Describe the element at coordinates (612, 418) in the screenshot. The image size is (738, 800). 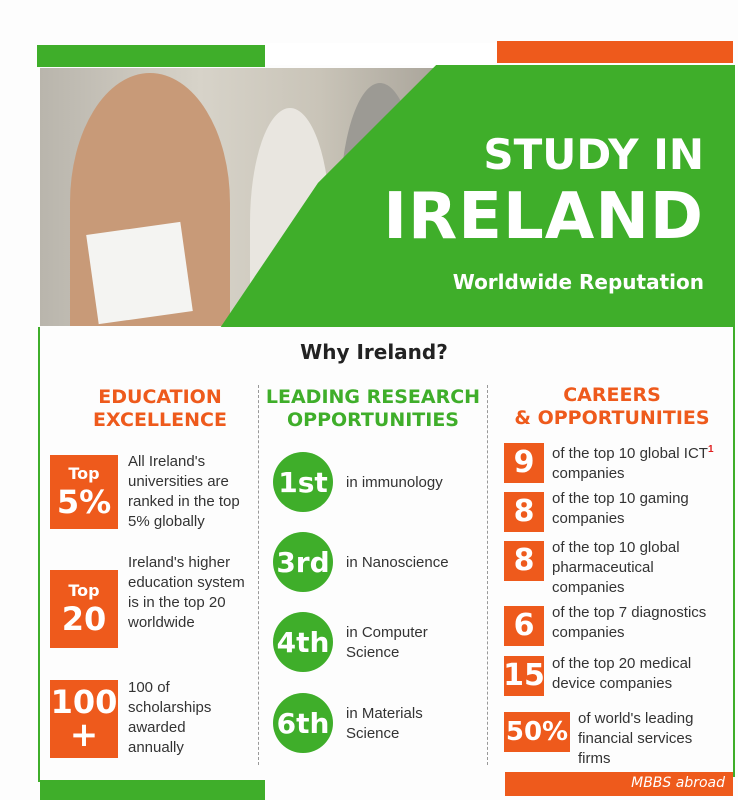
I see `heading-line: & OPPORTUNITIES` at that location.